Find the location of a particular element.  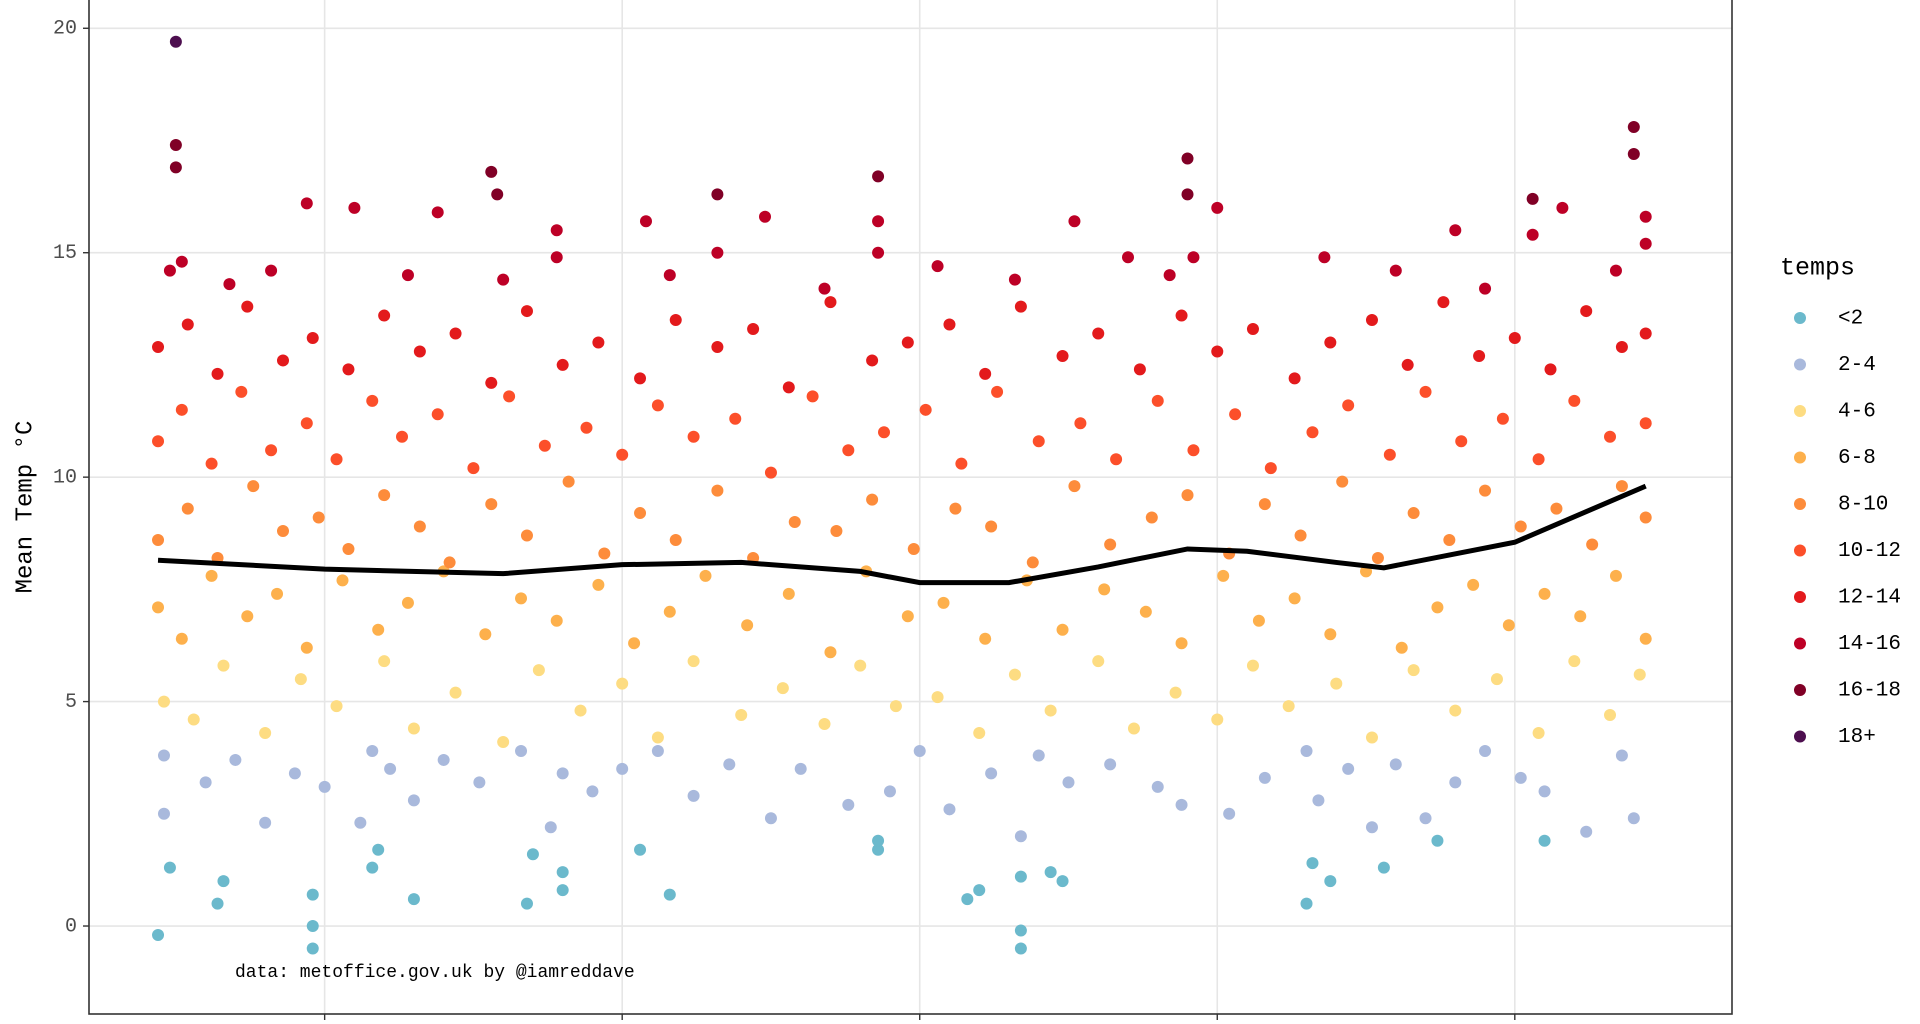

y-tick-label: 5 is located at coordinates (71, 702).